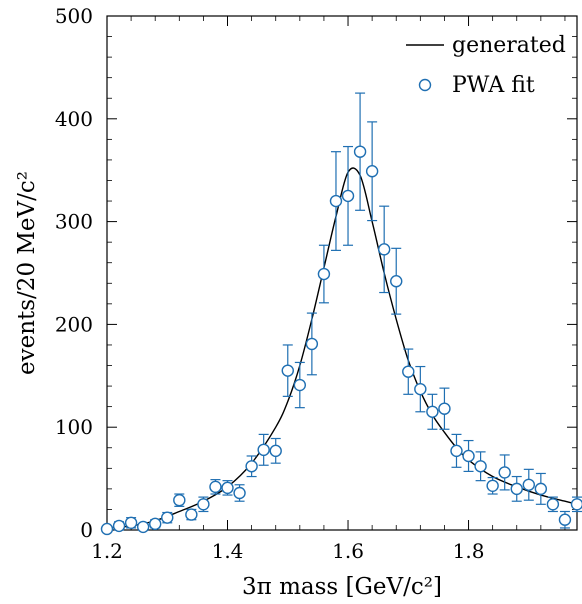  I want to click on x-tick-label: 1.6, so click(348, 551).